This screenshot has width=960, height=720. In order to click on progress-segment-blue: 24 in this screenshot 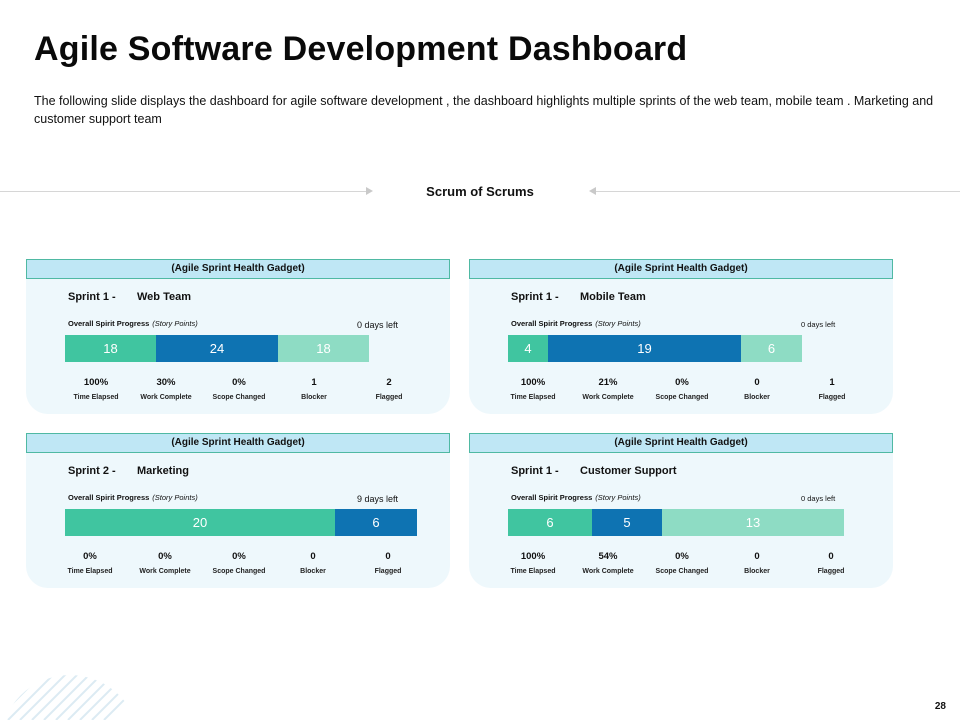, I will do `click(217, 348)`.